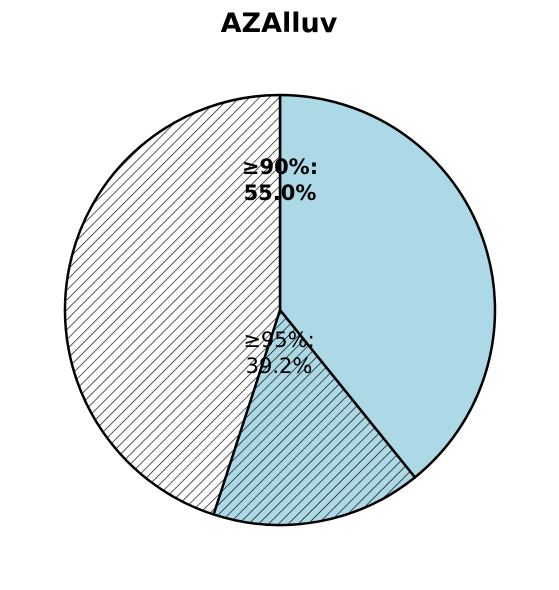  Describe the element at coordinates (280, 180) in the screenshot. I see `pie-label-90: ≥90%: 55.0%` at that location.